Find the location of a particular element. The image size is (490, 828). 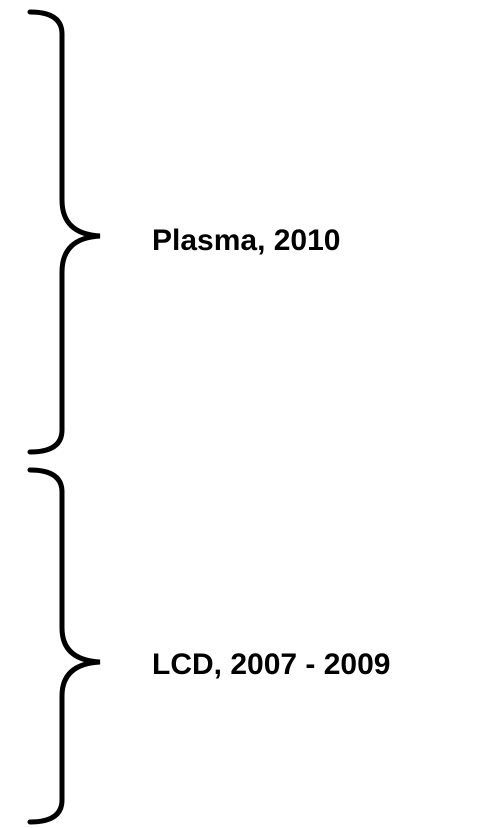

brace-top is located at coordinates (64, 232).